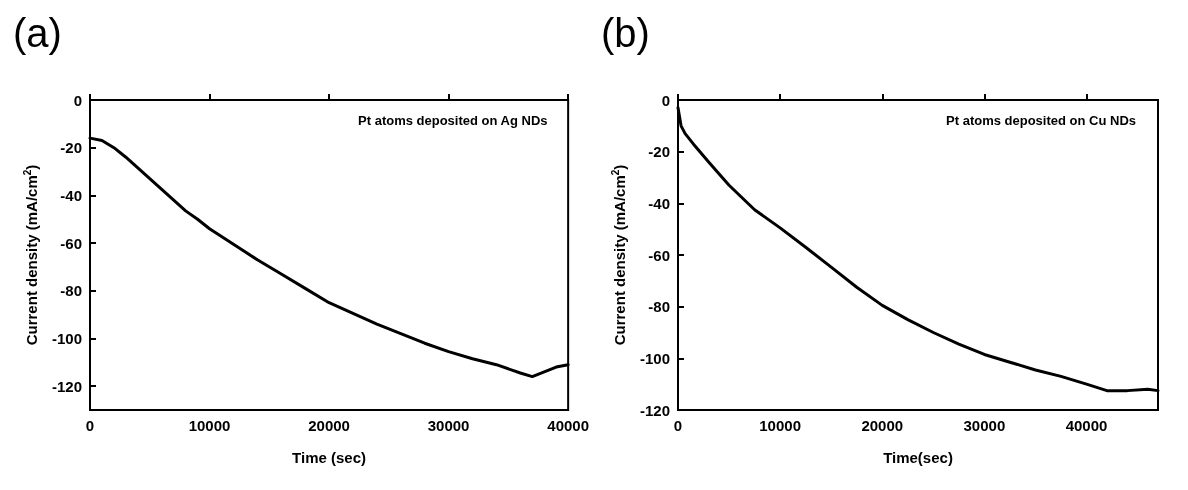  Describe the element at coordinates (918, 457) in the screenshot. I see `x-axis-title: Time(sec)` at that location.